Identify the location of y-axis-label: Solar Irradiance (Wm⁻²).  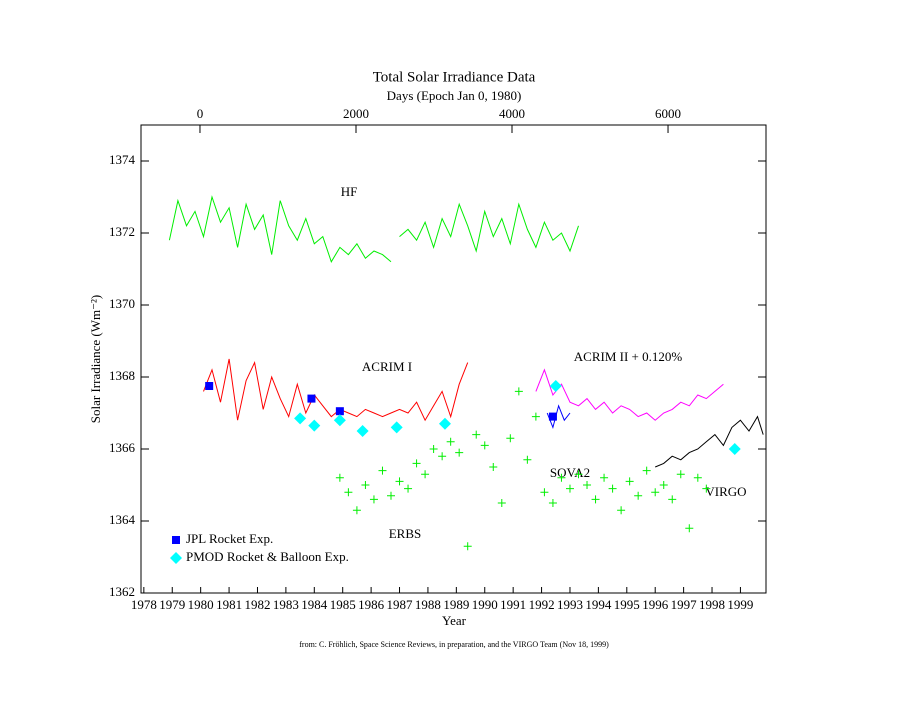
(95, 359).